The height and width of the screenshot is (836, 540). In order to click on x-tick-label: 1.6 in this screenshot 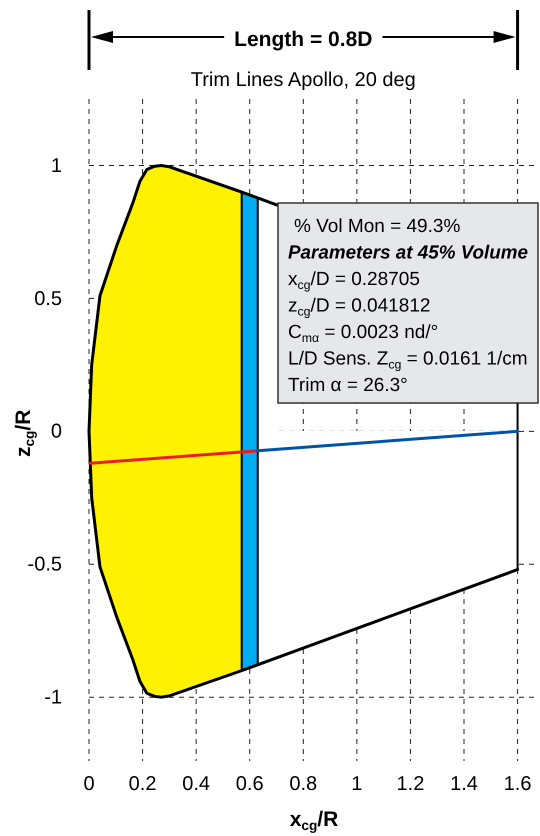, I will do `click(518, 784)`.